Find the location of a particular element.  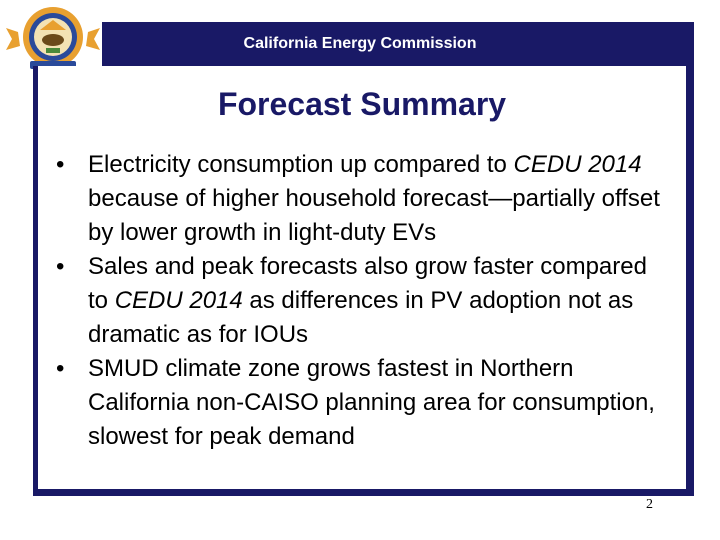

seal-ground is located at coordinates (53, 50).